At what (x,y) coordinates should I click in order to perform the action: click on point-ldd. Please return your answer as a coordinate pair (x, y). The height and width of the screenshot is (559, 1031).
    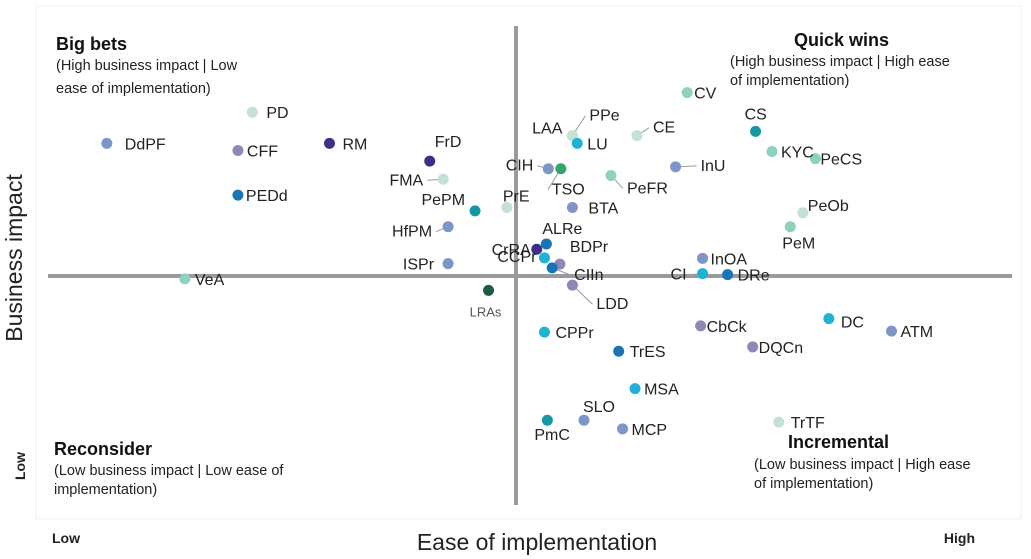
    Looking at the image, I should click on (572, 285).